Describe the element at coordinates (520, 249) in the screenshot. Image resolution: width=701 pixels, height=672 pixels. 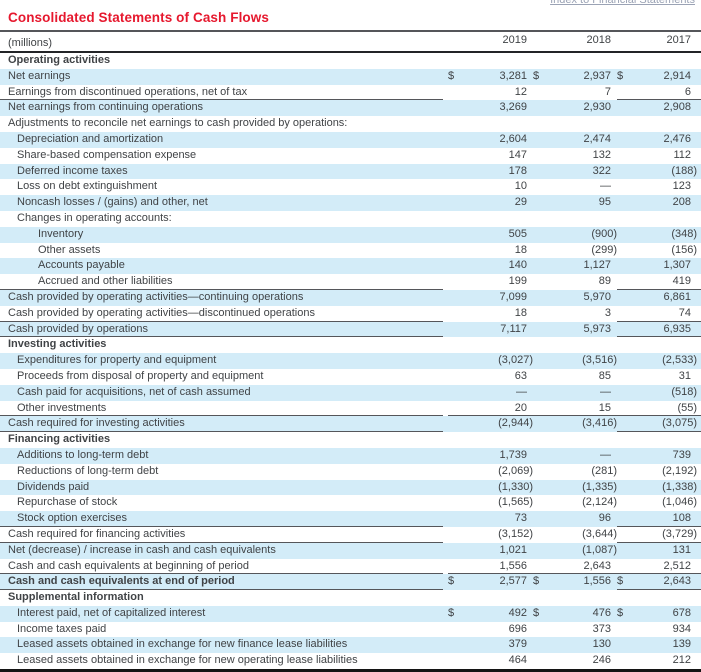
I see `cell-value: 18` at that location.